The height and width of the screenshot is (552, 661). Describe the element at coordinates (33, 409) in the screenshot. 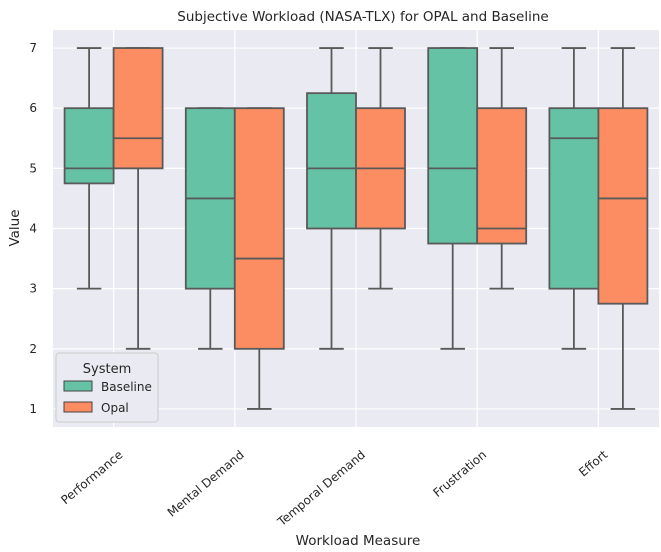

I see `y-tick-label: 1` at that location.